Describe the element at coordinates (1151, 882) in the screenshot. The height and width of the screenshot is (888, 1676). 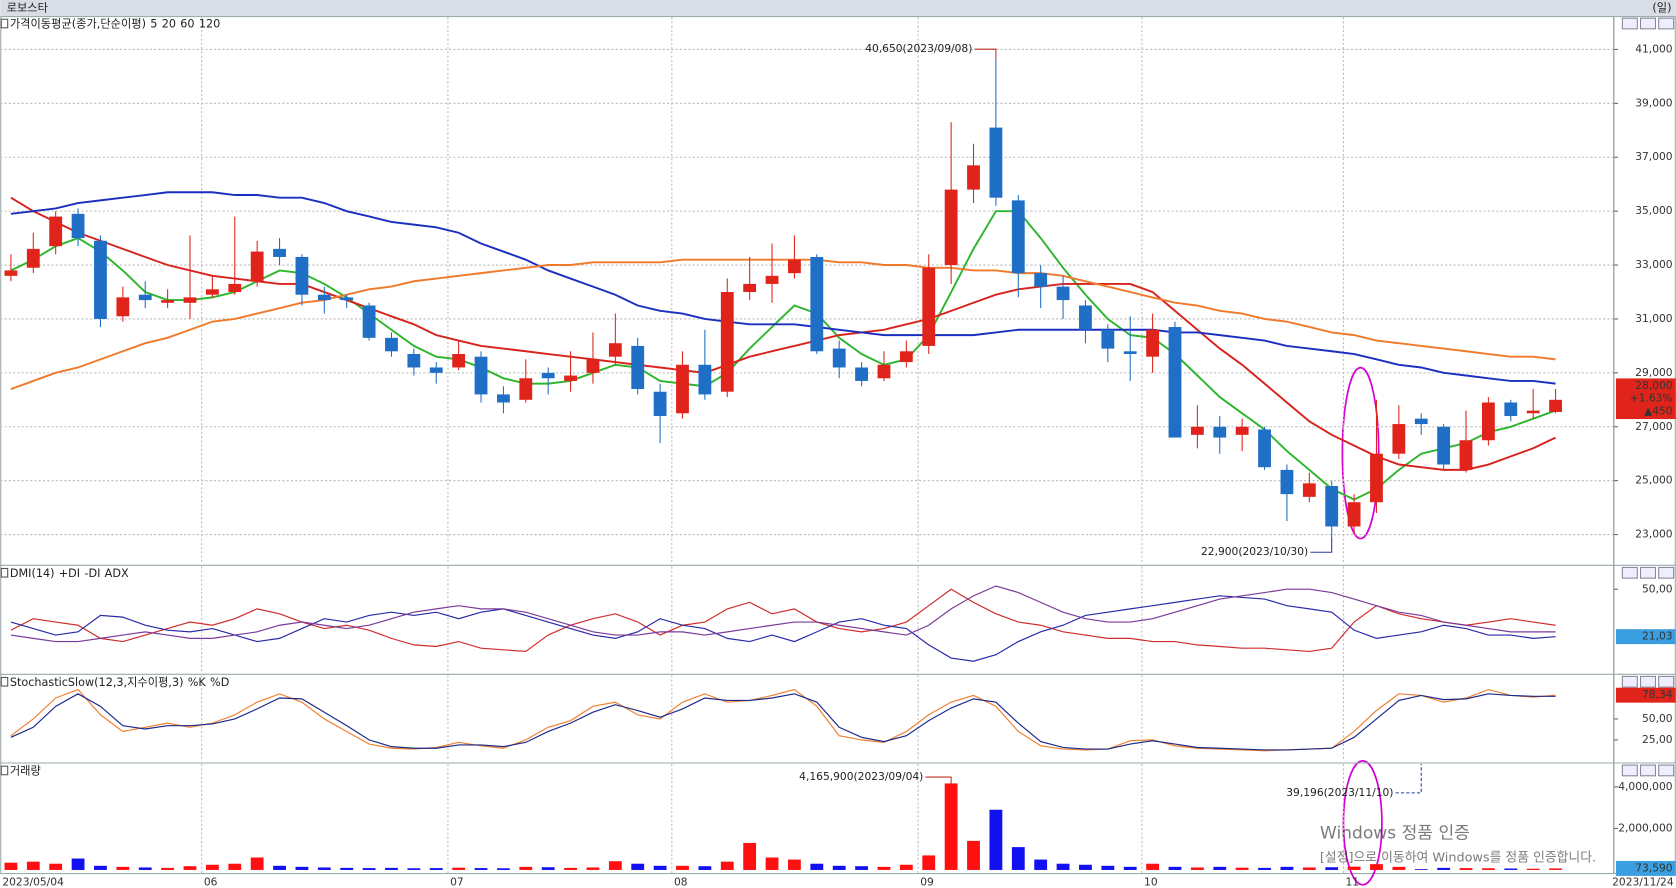
I see `x-tick-label: 10` at that location.